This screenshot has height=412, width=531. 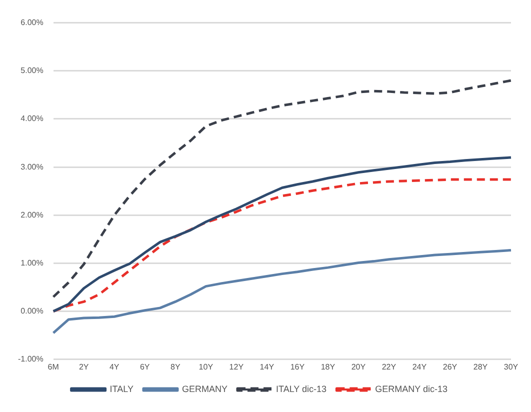 What do you see at coordinates (450, 367) in the screenshot?
I see `x-tick-label: 26Y` at bounding box center [450, 367].